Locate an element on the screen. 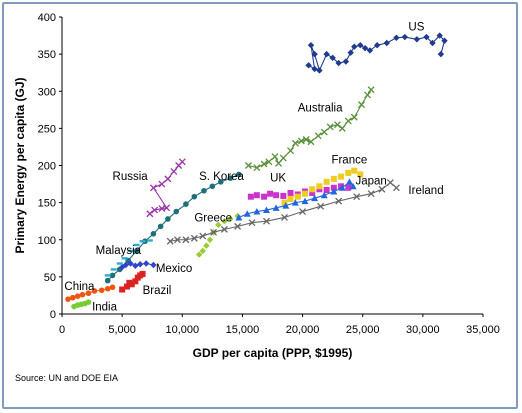  series-france is located at coordinates (322, 186).